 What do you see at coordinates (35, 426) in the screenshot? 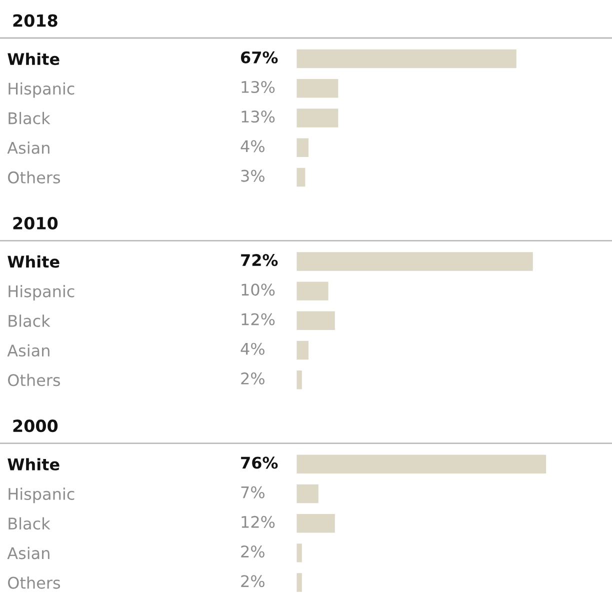
I see `text: 2000` at bounding box center [35, 426].